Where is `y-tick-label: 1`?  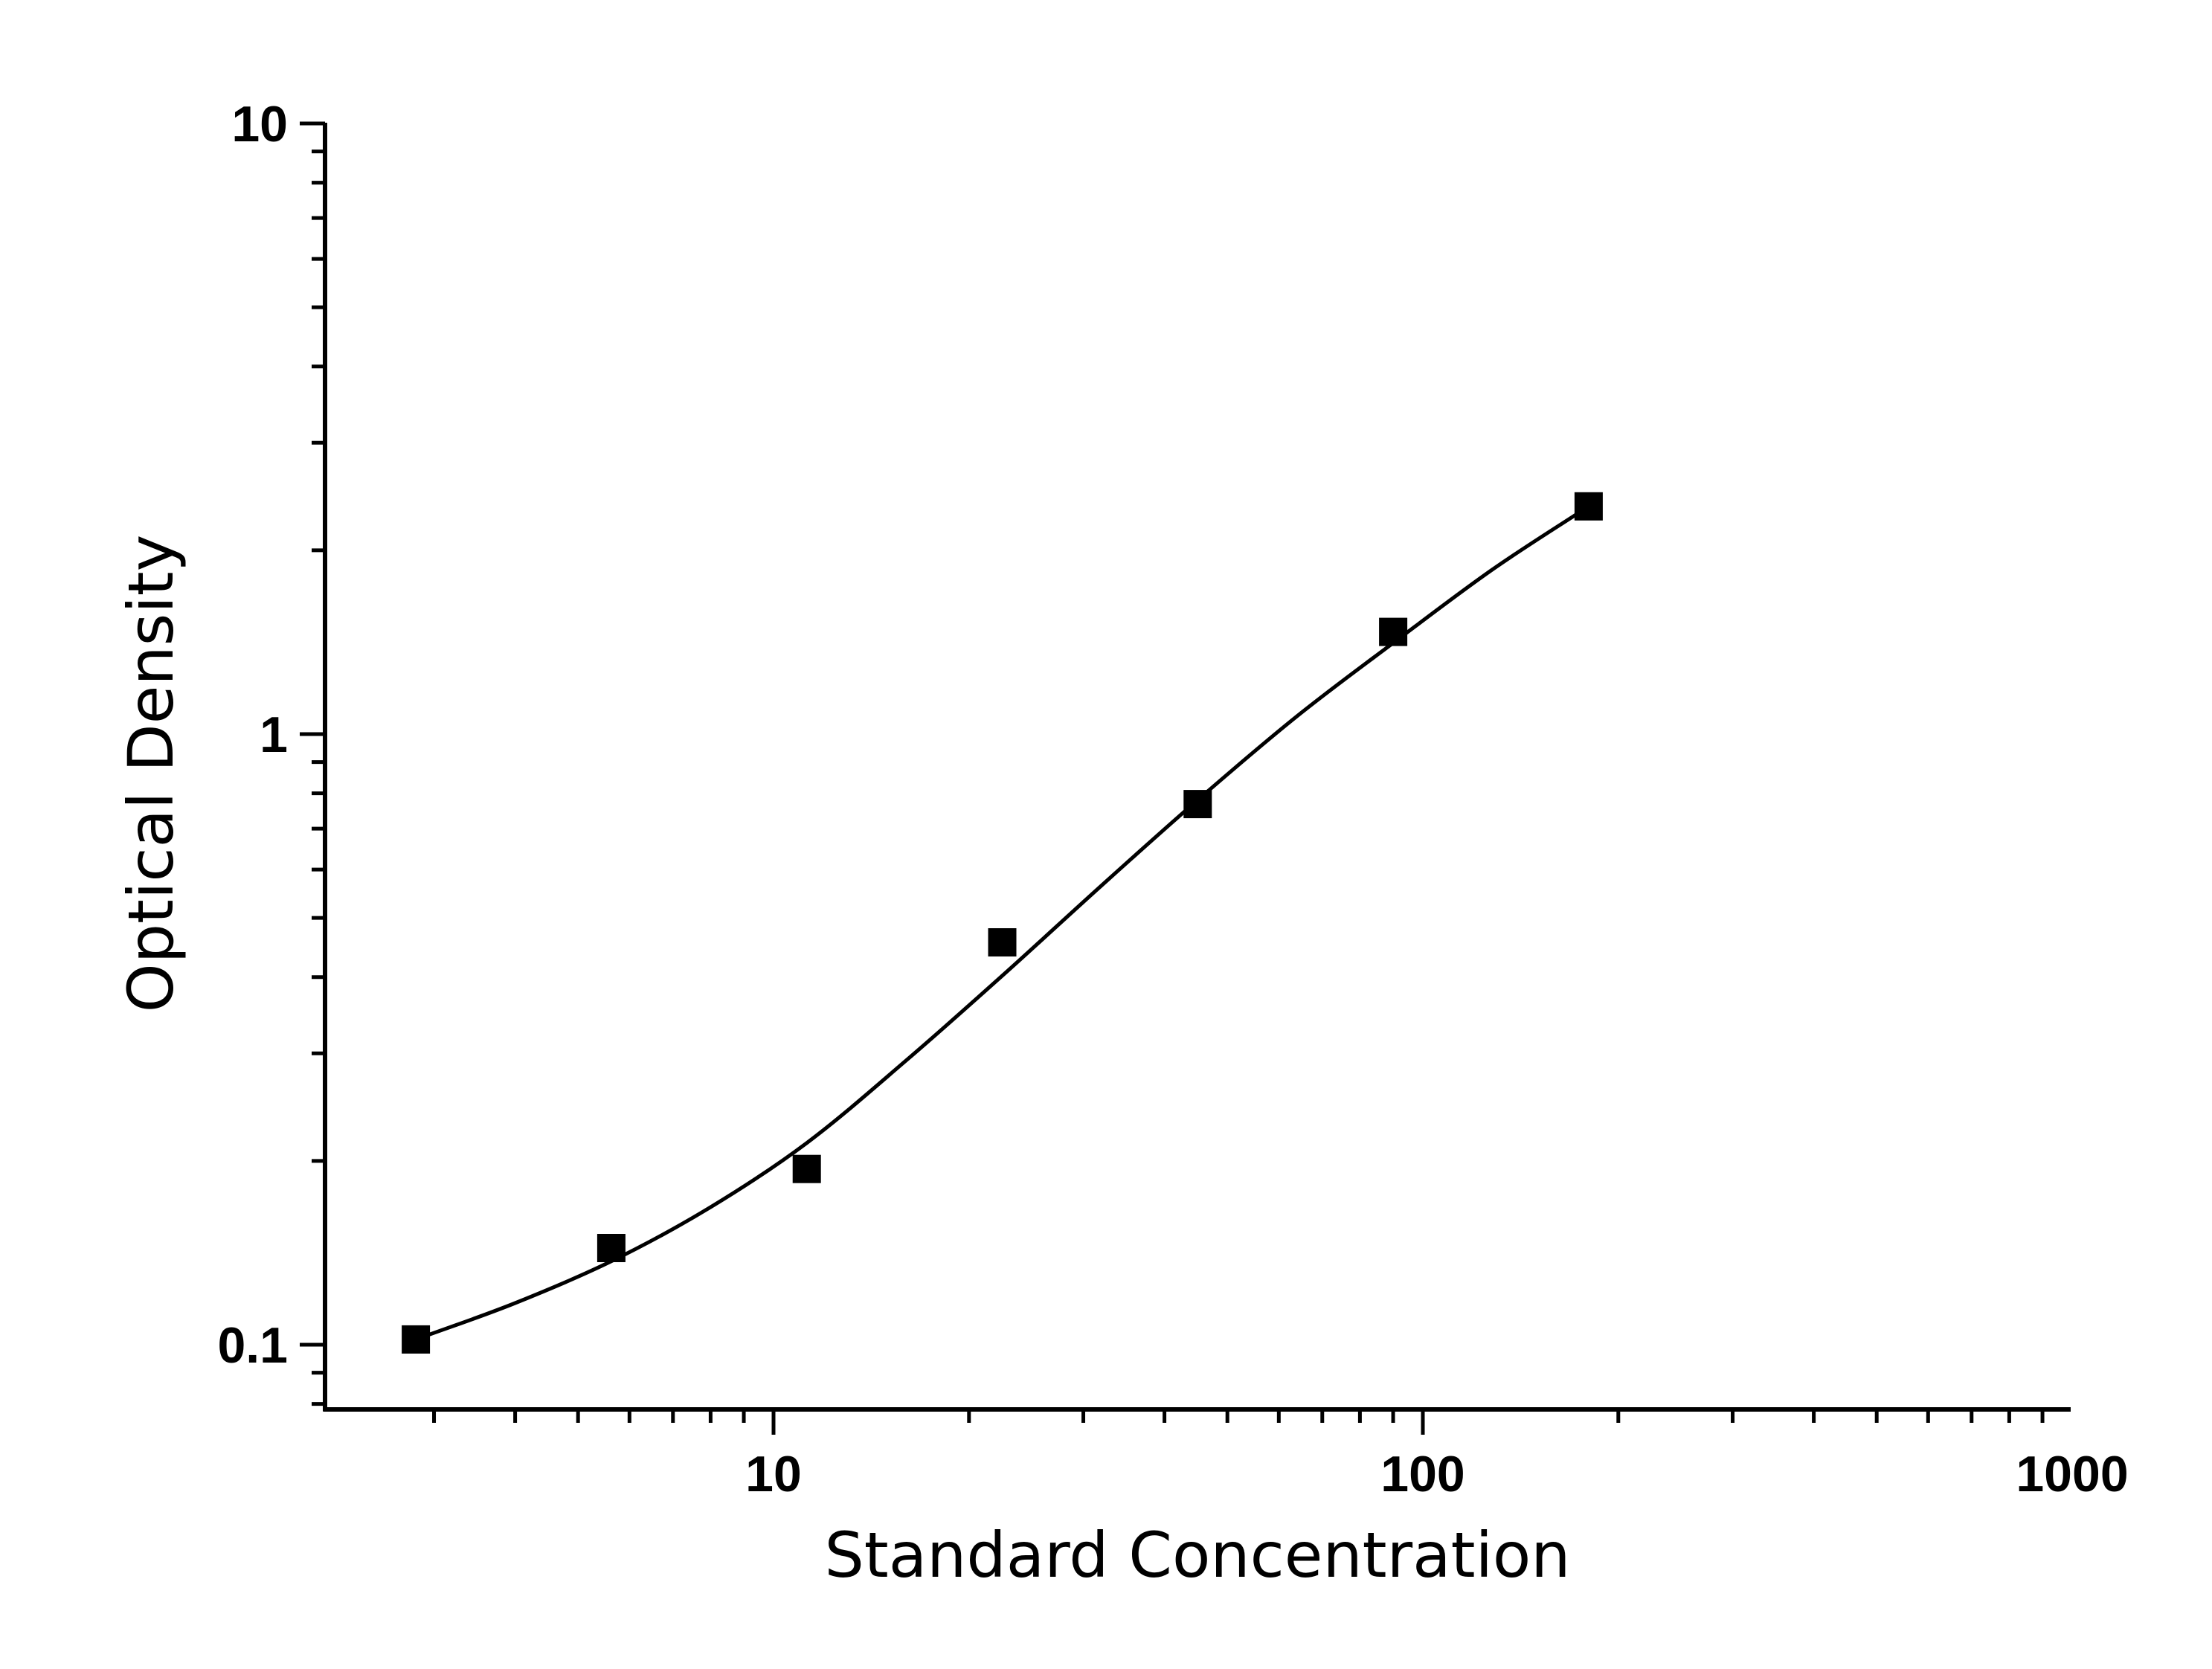
y-tick-label: 1 is located at coordinates (274, 735).